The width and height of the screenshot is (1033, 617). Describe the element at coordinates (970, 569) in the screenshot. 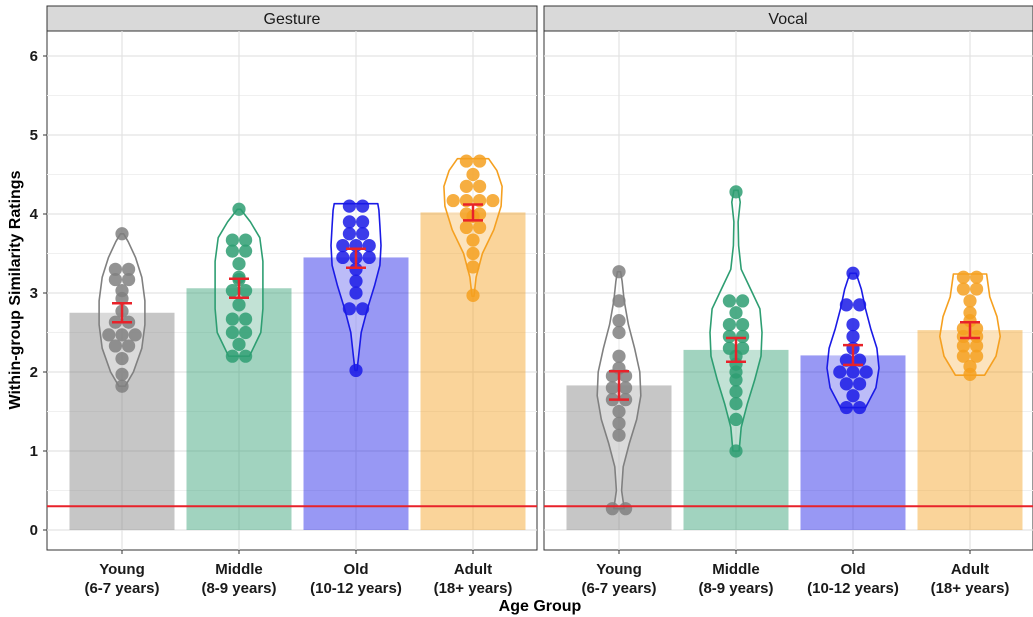

I see `x-tick-label-vocal-adult: Adult` at that location.